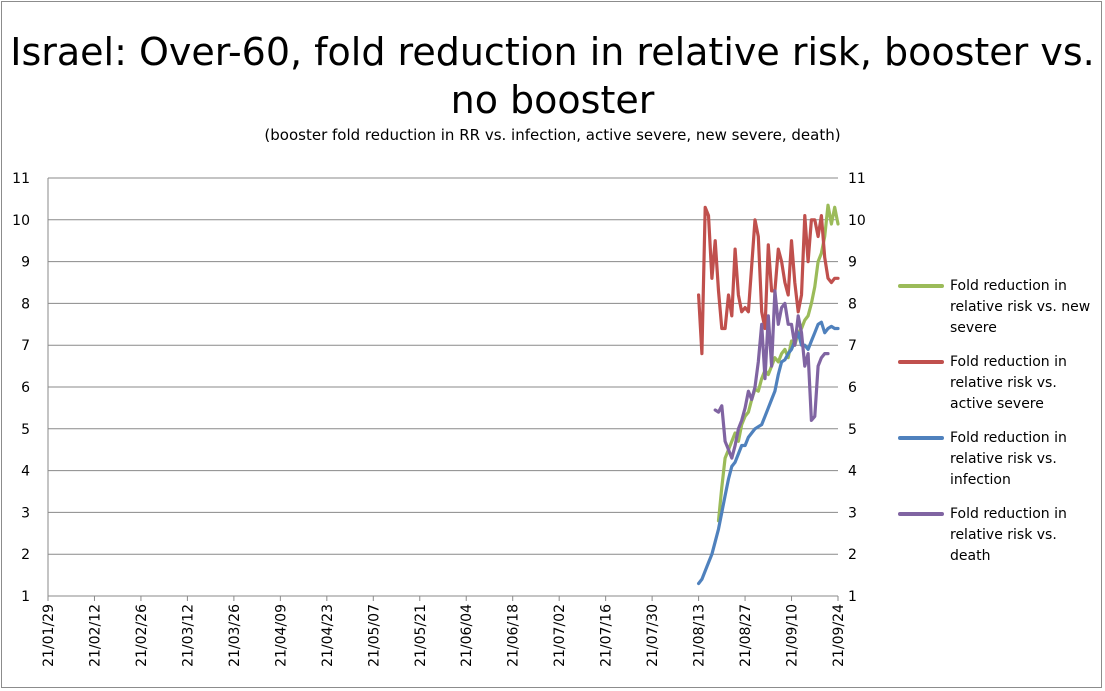  What do you see at coordinates (746, 635) in the screenshot?
I see `x-tick-label: 21/08/27` at bounding box center [746, 635].